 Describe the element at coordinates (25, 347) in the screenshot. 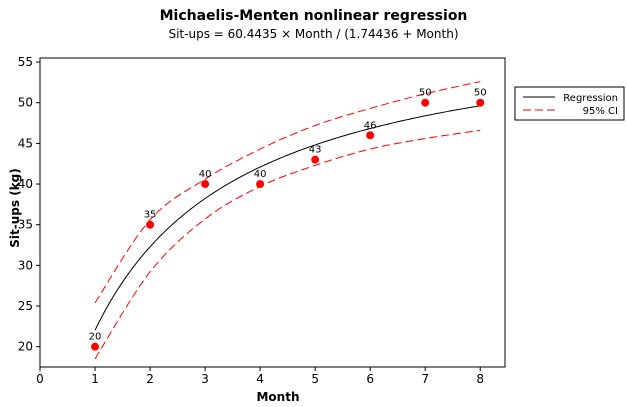

I see `y-tick-label: 20` at that location.